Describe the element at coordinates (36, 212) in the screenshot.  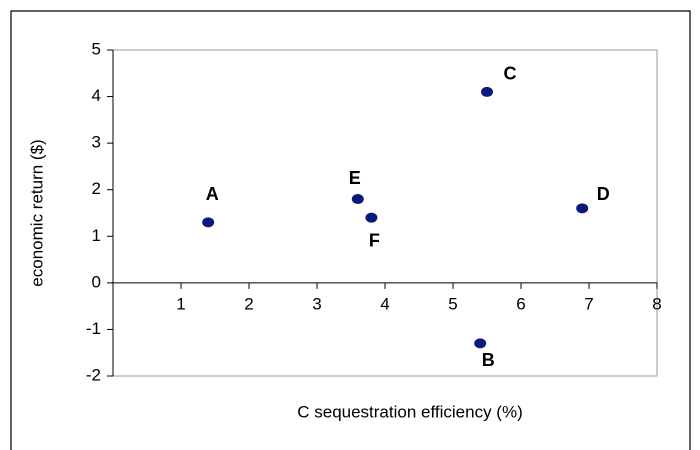
I see `y-axis-label: economic return ($)` at that location.